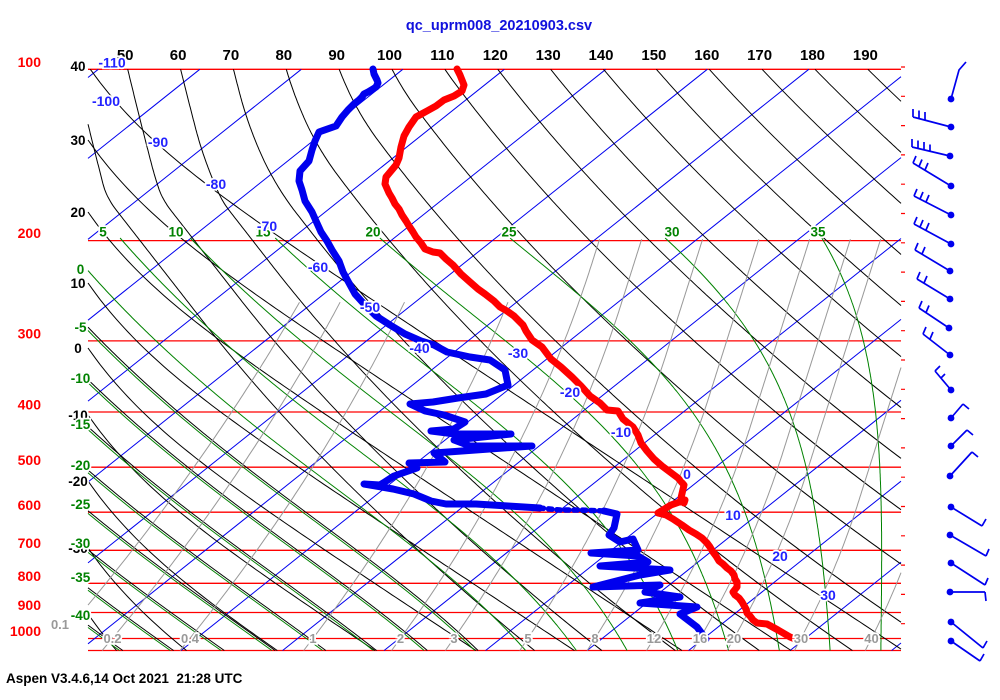 The image size is (1000, 700). What do you see at coordinates (442, 55) in the screenshot?
I see `svg-text: 110` at bounding box center [442, 55].